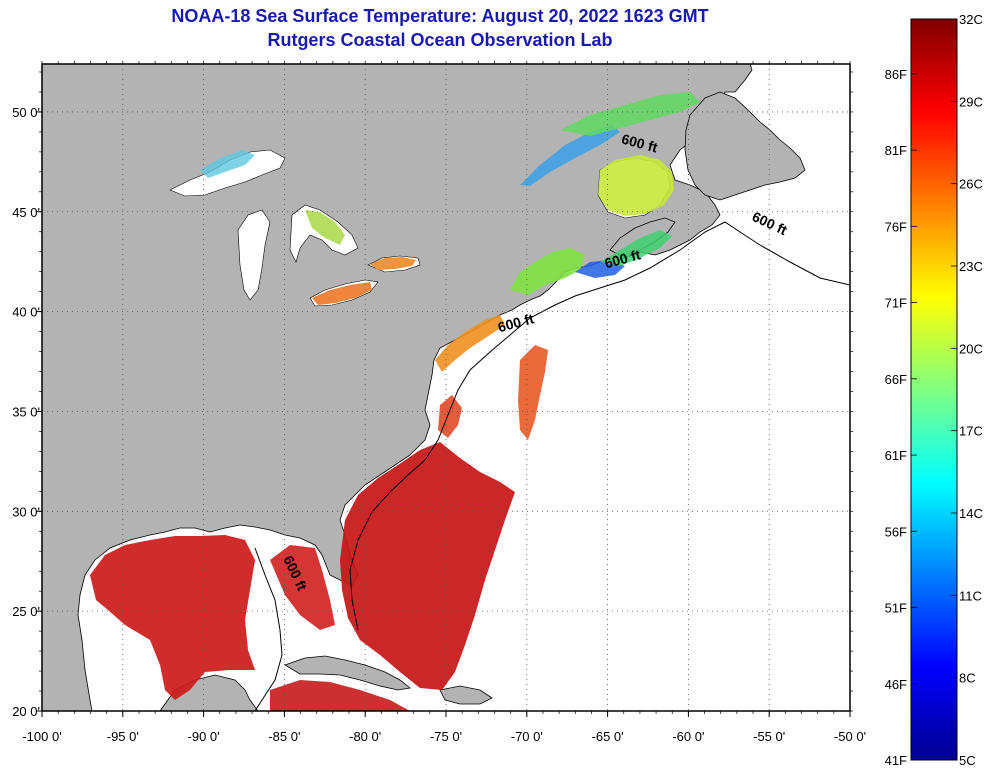  Describe the element at coordinates (26, 411) in the screenshot. I see `lat-tick-label: 35 0'` at that location.